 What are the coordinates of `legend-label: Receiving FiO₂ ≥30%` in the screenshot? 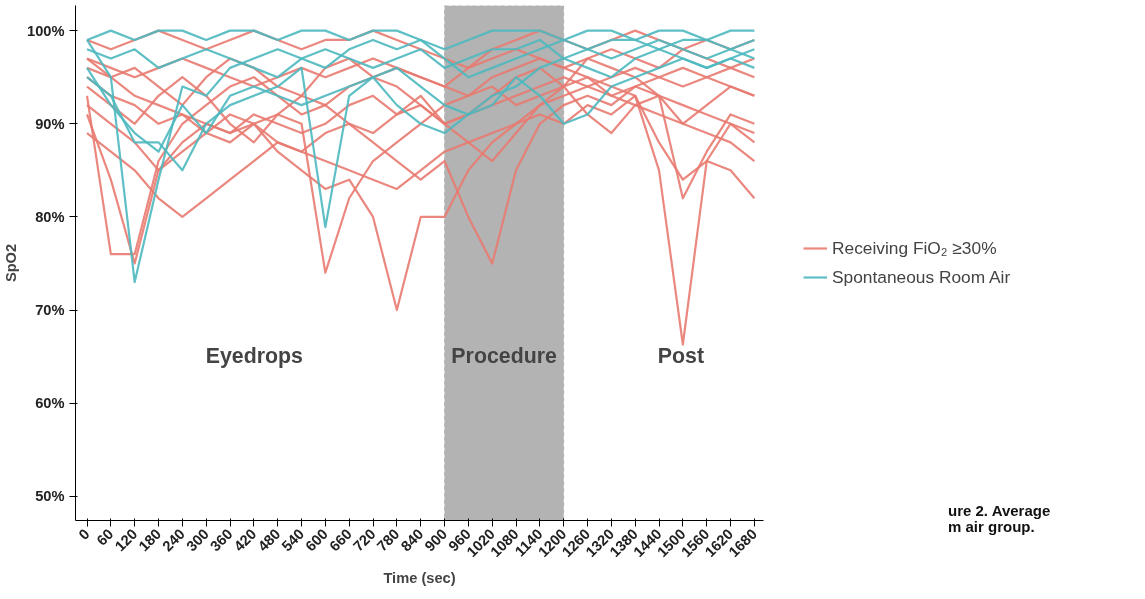 It's located at (914, 248).